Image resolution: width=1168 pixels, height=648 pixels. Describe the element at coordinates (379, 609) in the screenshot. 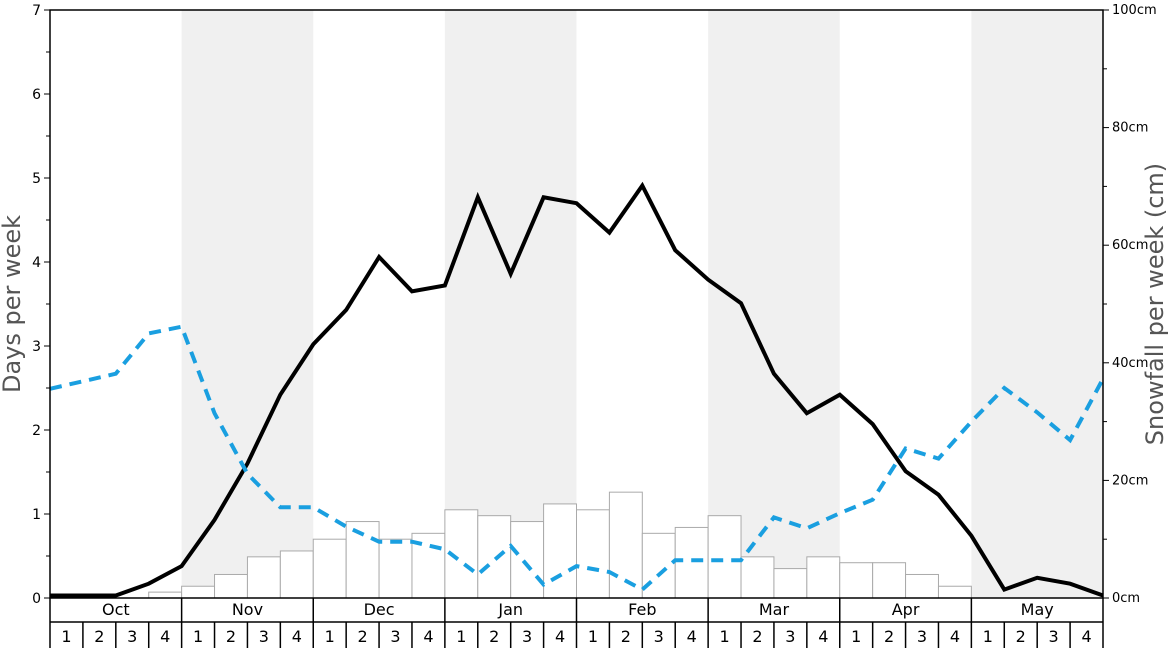

I see `month-label: Dec` at that location.